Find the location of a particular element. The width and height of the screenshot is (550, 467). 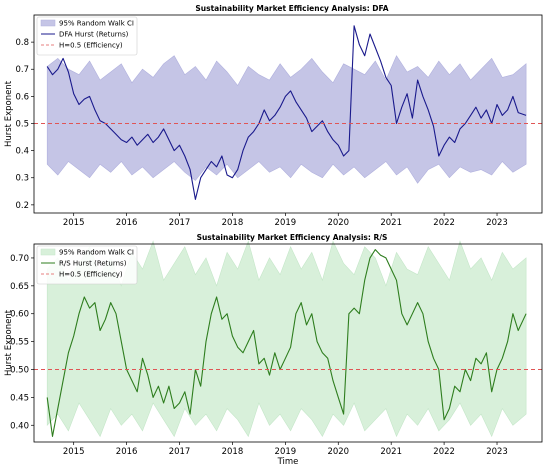

y-axis: 0.2 0.3 0.4 0.5 0.6 0.7 0.8 is located at coordinates (24, 124).